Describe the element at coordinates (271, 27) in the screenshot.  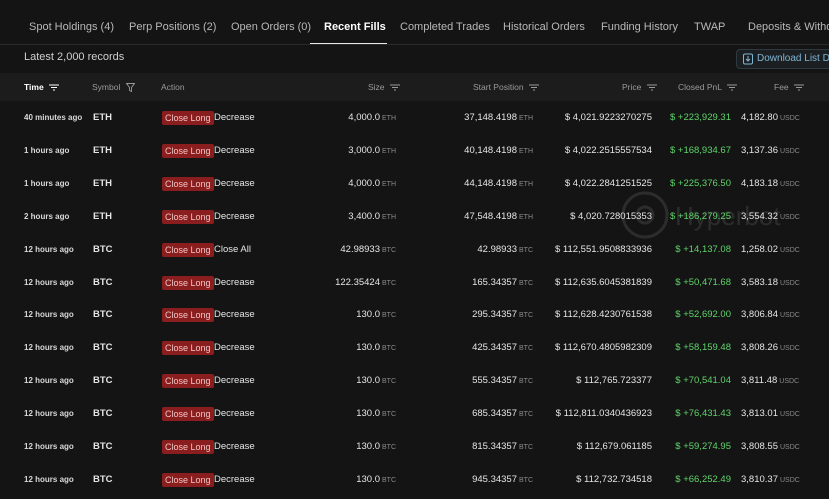
I see `tab-open-orders: Open Orders (0)` at that location.